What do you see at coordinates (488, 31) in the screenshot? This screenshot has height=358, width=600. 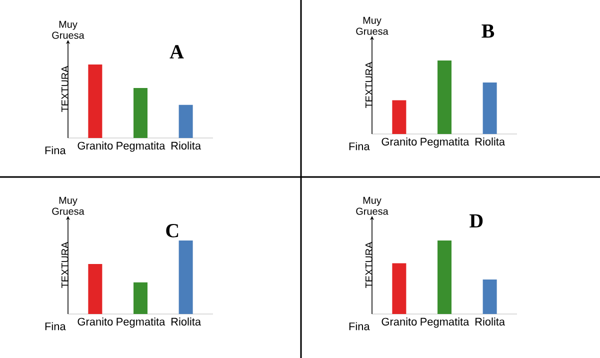 I see `chart-title: B` at bounding box center [488, 31].